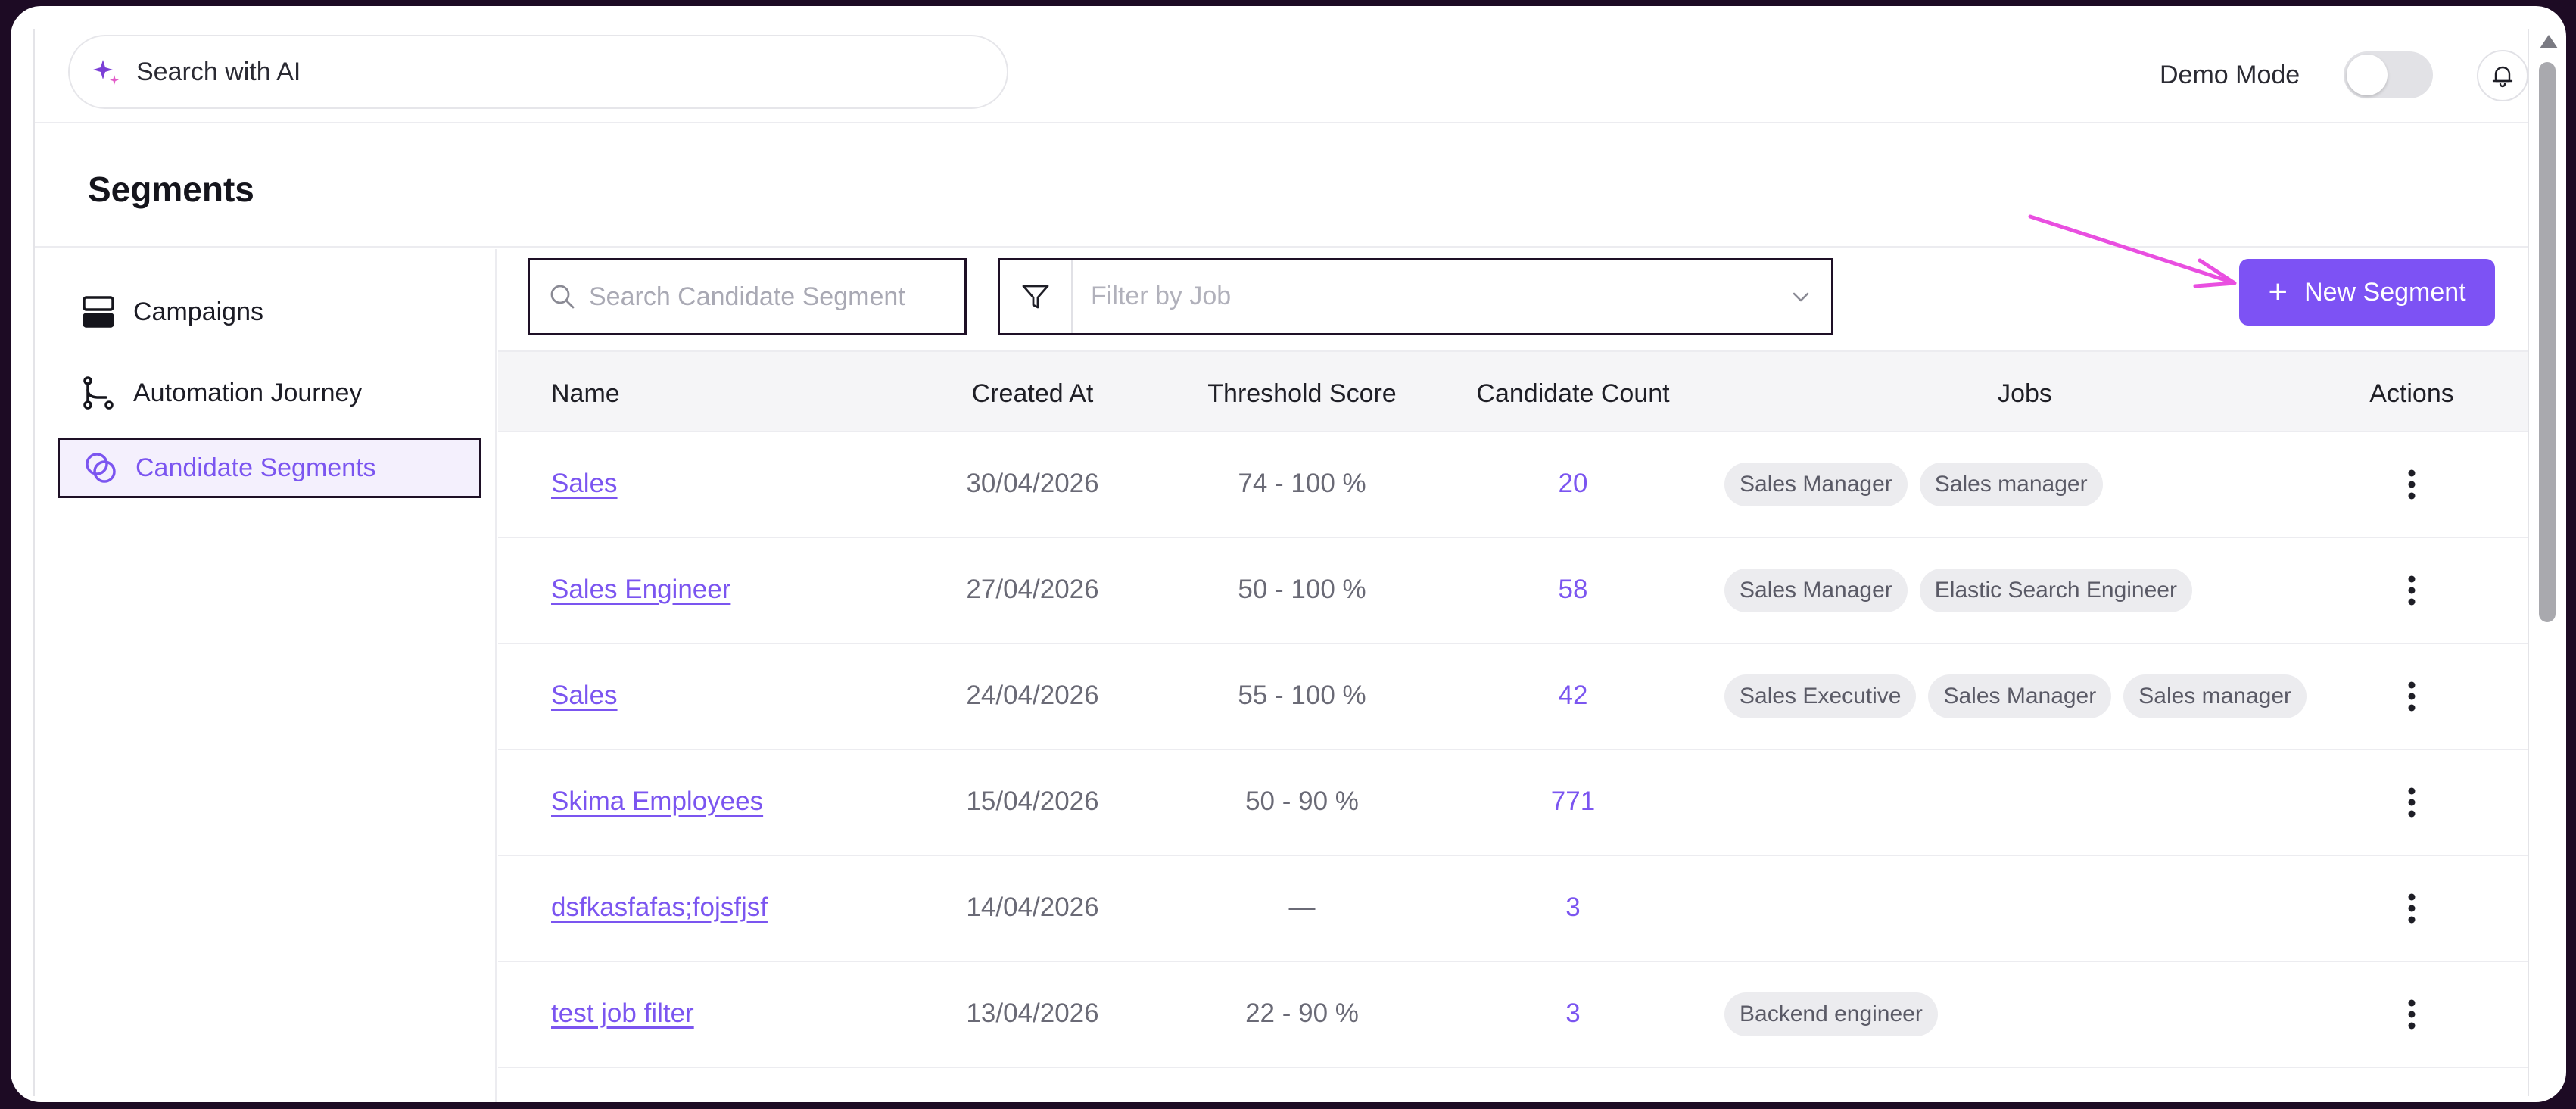 This screenshot has height=1109, width=2576. Describe the element at coordinates (2411, 394) in the screenshot. I see `column-header-actions: Actions` at that location.